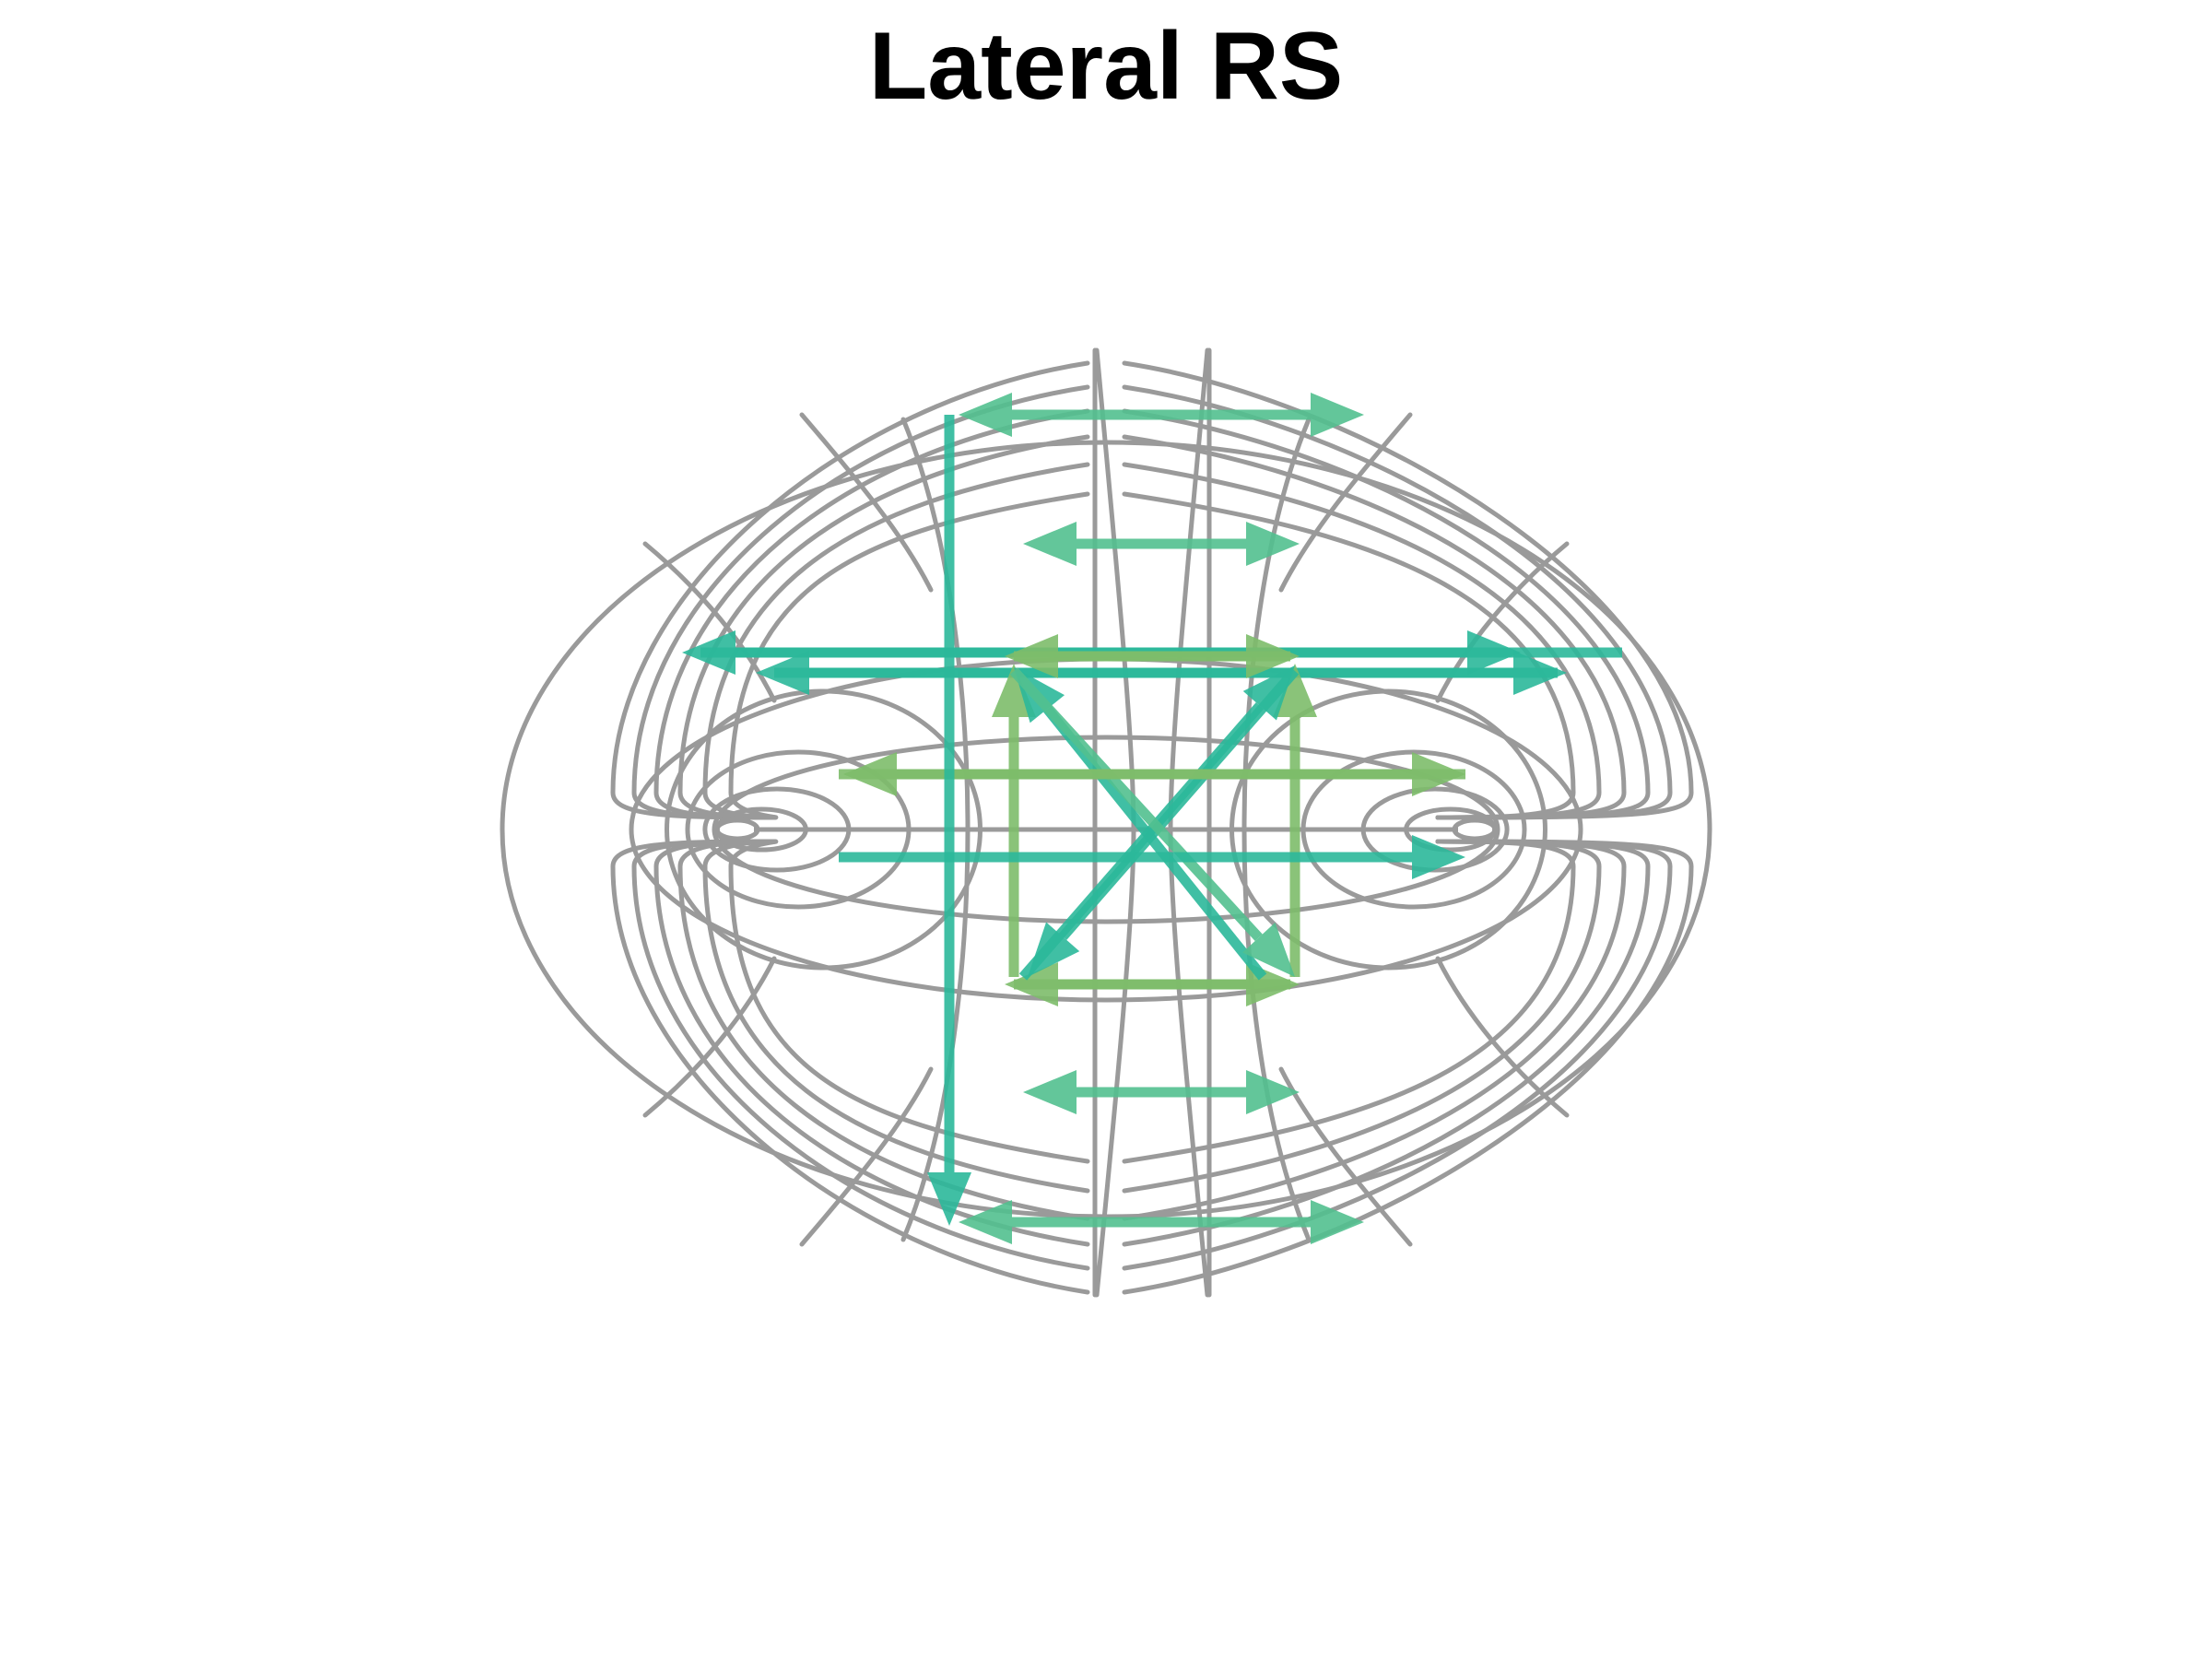 The image size is (2212, 1659). What do you see at coordinates (1078, 1222) in the screenshot?
I see `arrow-bottom-row-left` at bounding box center [1078, 1222].